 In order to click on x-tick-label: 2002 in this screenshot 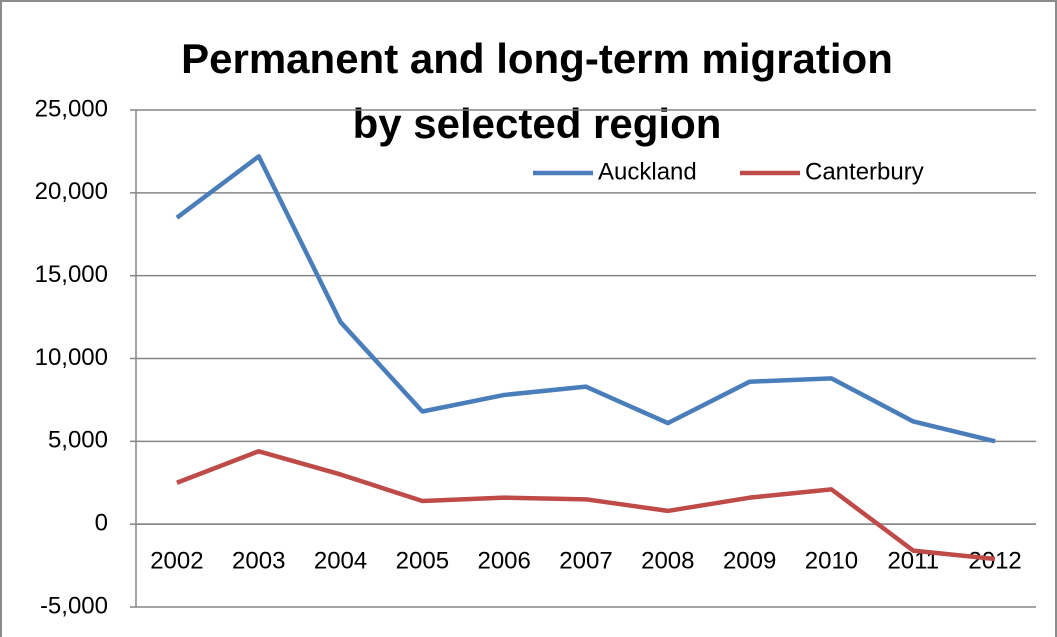, I will do `click(176, 561)`.